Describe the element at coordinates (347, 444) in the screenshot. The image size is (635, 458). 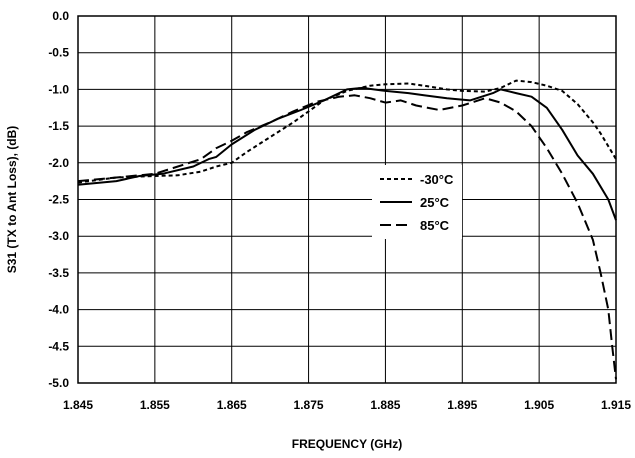
I see `x-axis-label: FREQUENCY (GHz)` at that location.